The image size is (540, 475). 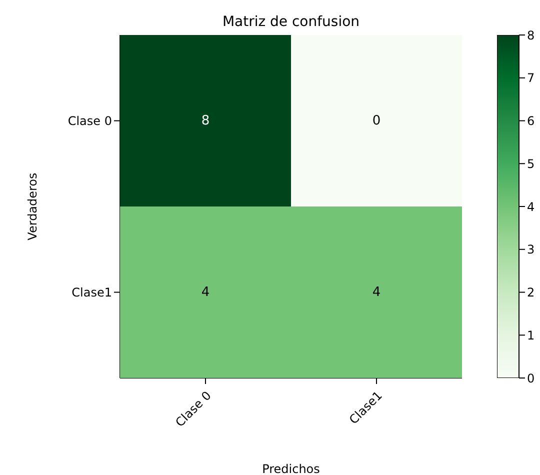 I want to click on color-bar-label: 6, so click(x=531, y=121).